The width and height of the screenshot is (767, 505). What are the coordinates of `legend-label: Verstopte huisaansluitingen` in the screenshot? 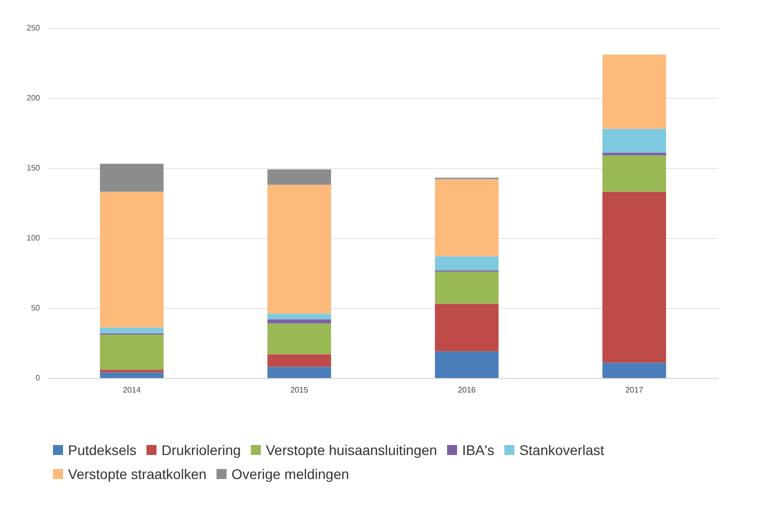 It's located at (352, 450).